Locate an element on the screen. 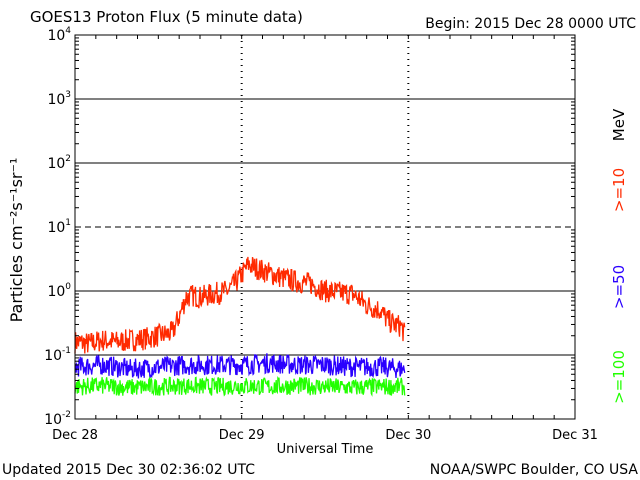 Image resolution: width=640 pixels, height=480 pixels. begin-label: Begin: 2015 Dec 28 0000 UTC is located at coordinates (530, 24).